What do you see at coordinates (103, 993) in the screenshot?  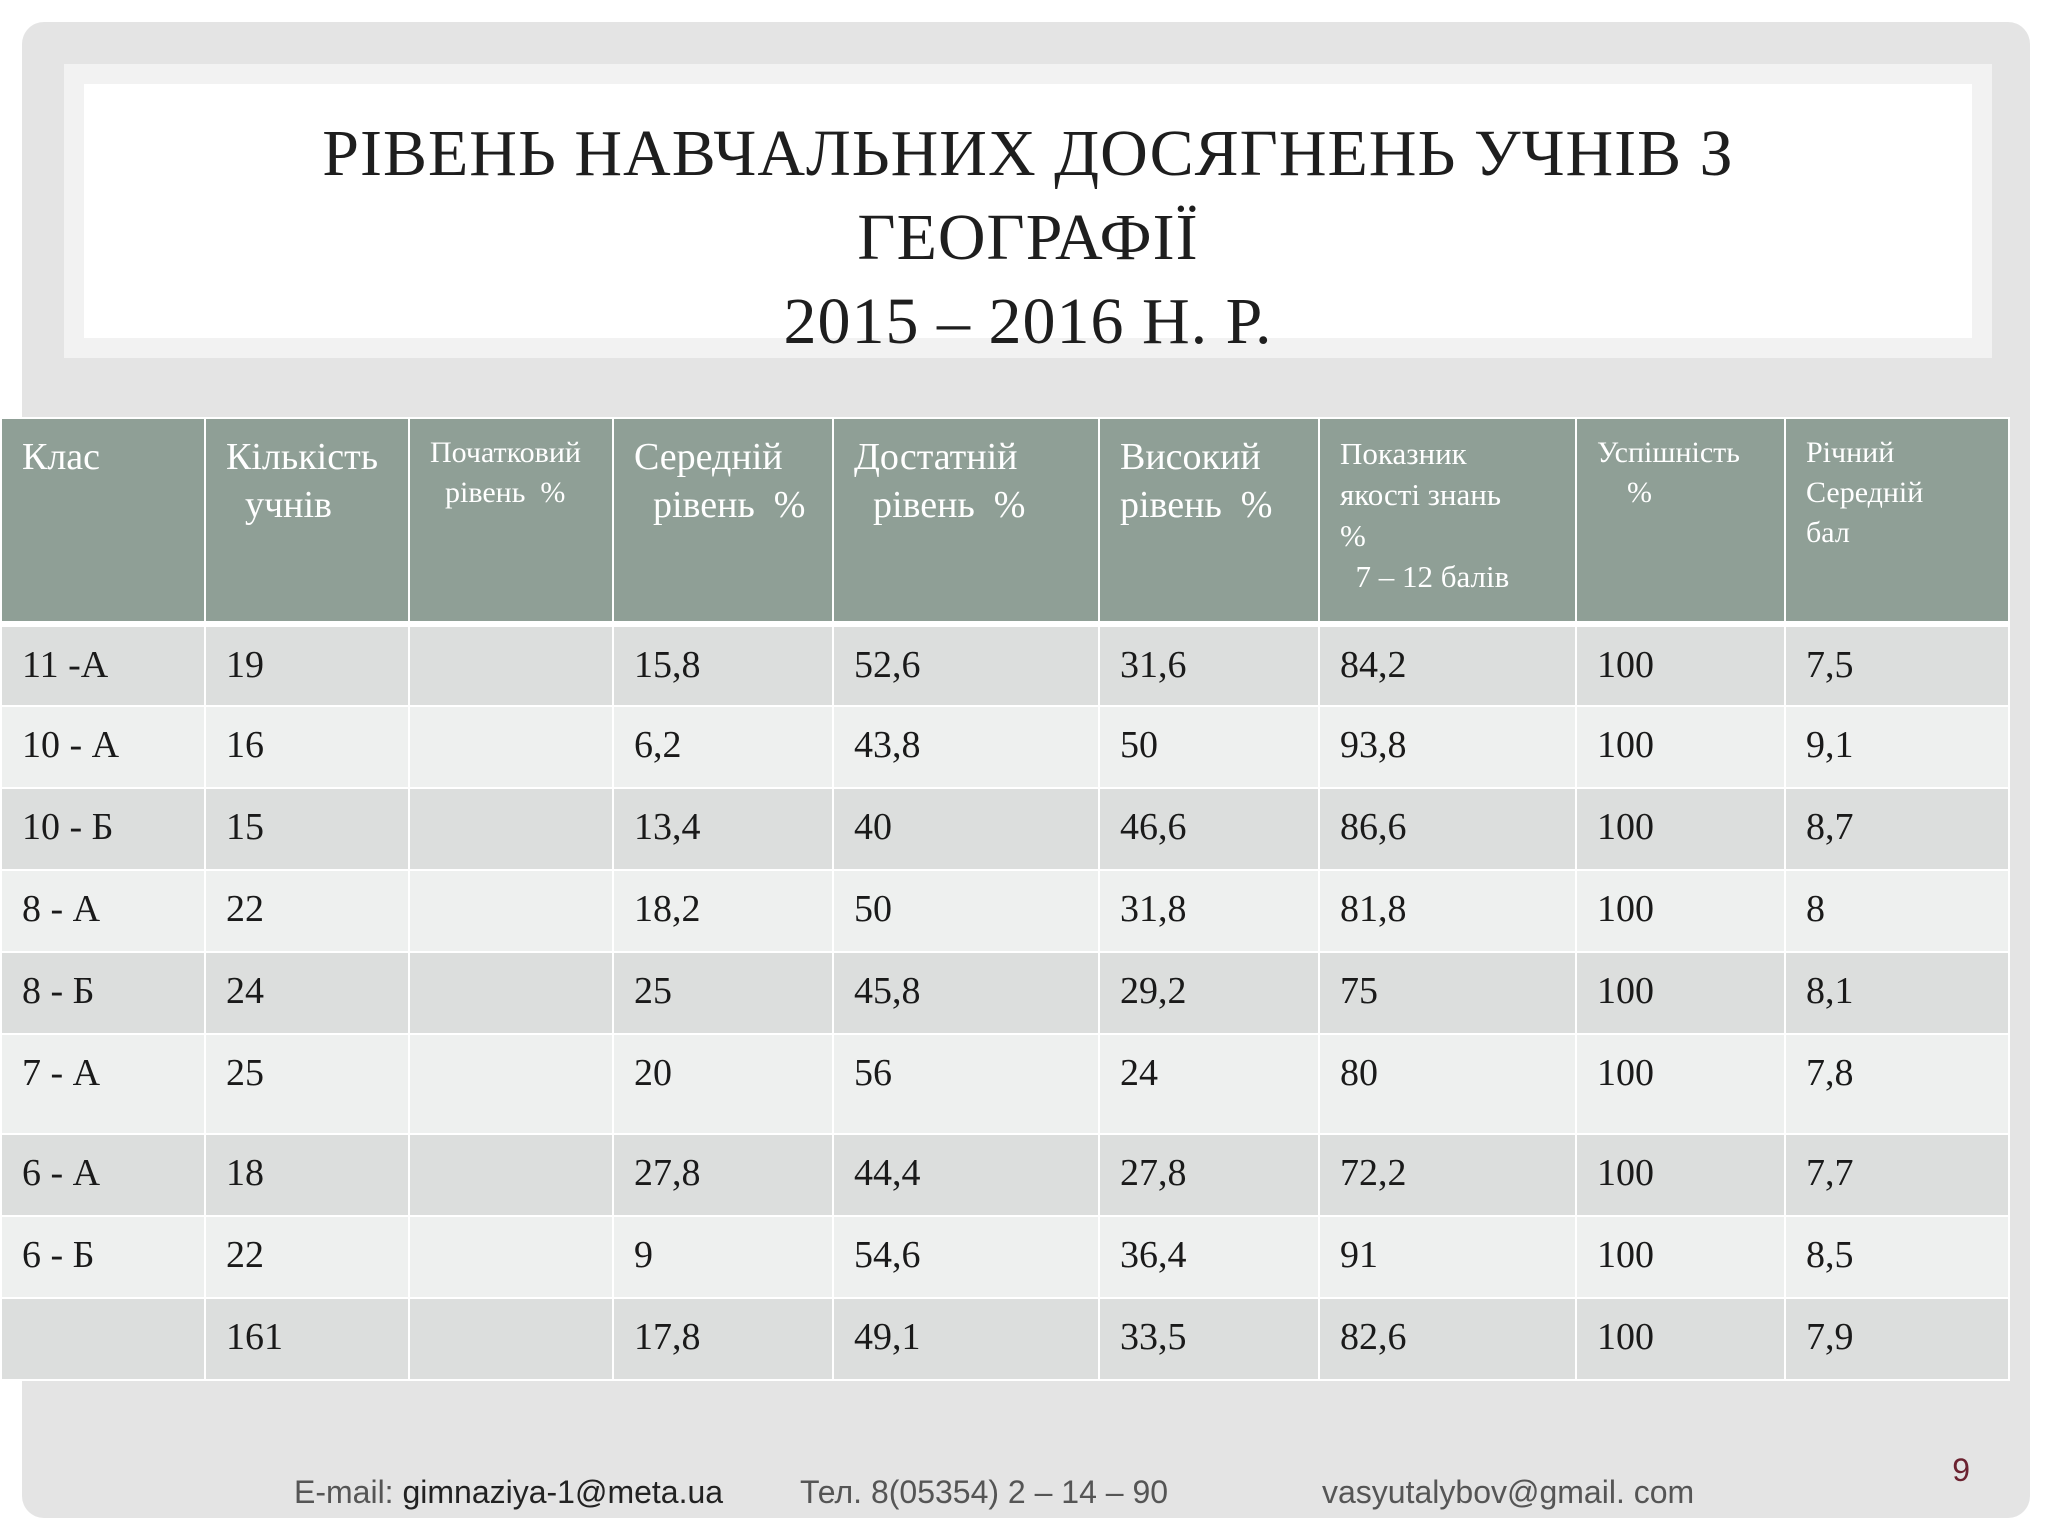 I see `table-cell: 8 - Б` at bounding box center [103, 993].